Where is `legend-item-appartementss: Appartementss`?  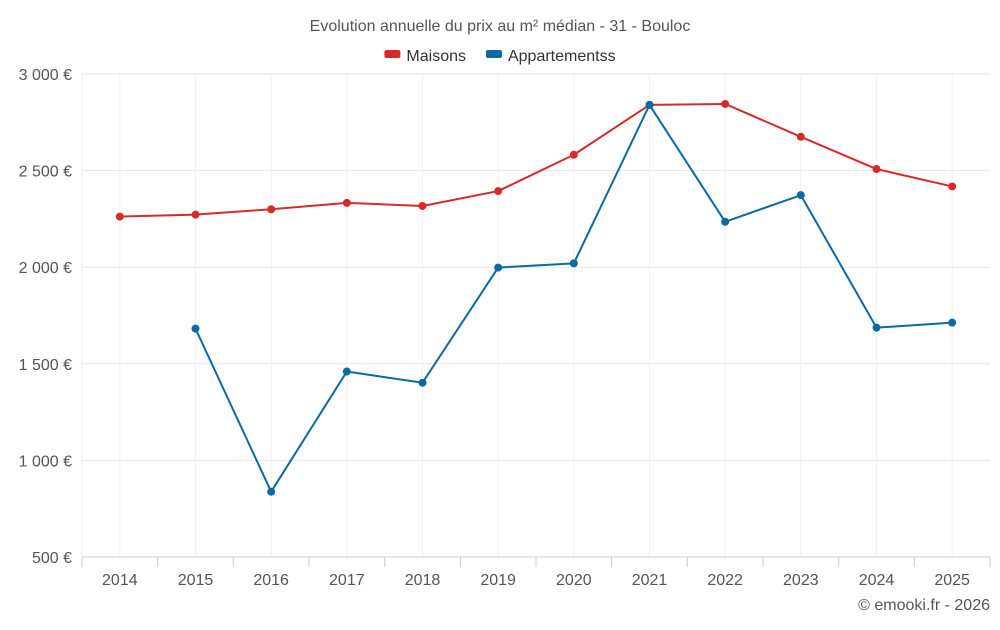
legend-item-appartementss: Appartementss is located at coordinates (550, 56).